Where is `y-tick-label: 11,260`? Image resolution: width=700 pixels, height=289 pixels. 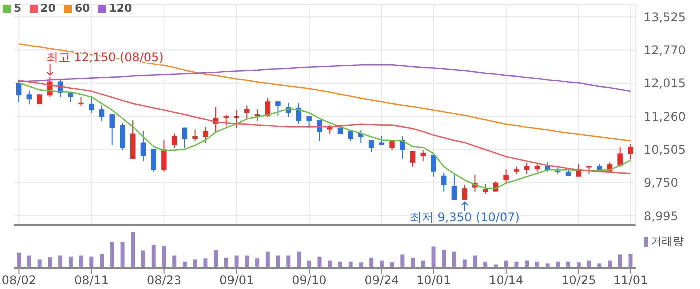
y-tick-label: 11,260 is located at coordinates (665, 117).